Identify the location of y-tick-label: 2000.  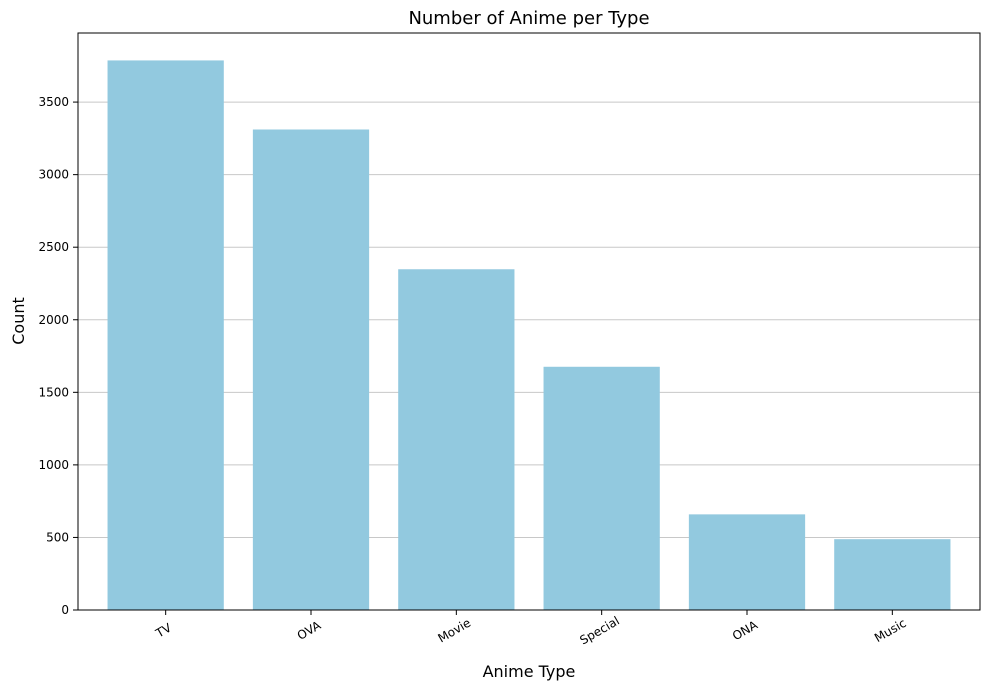
(53, 320).